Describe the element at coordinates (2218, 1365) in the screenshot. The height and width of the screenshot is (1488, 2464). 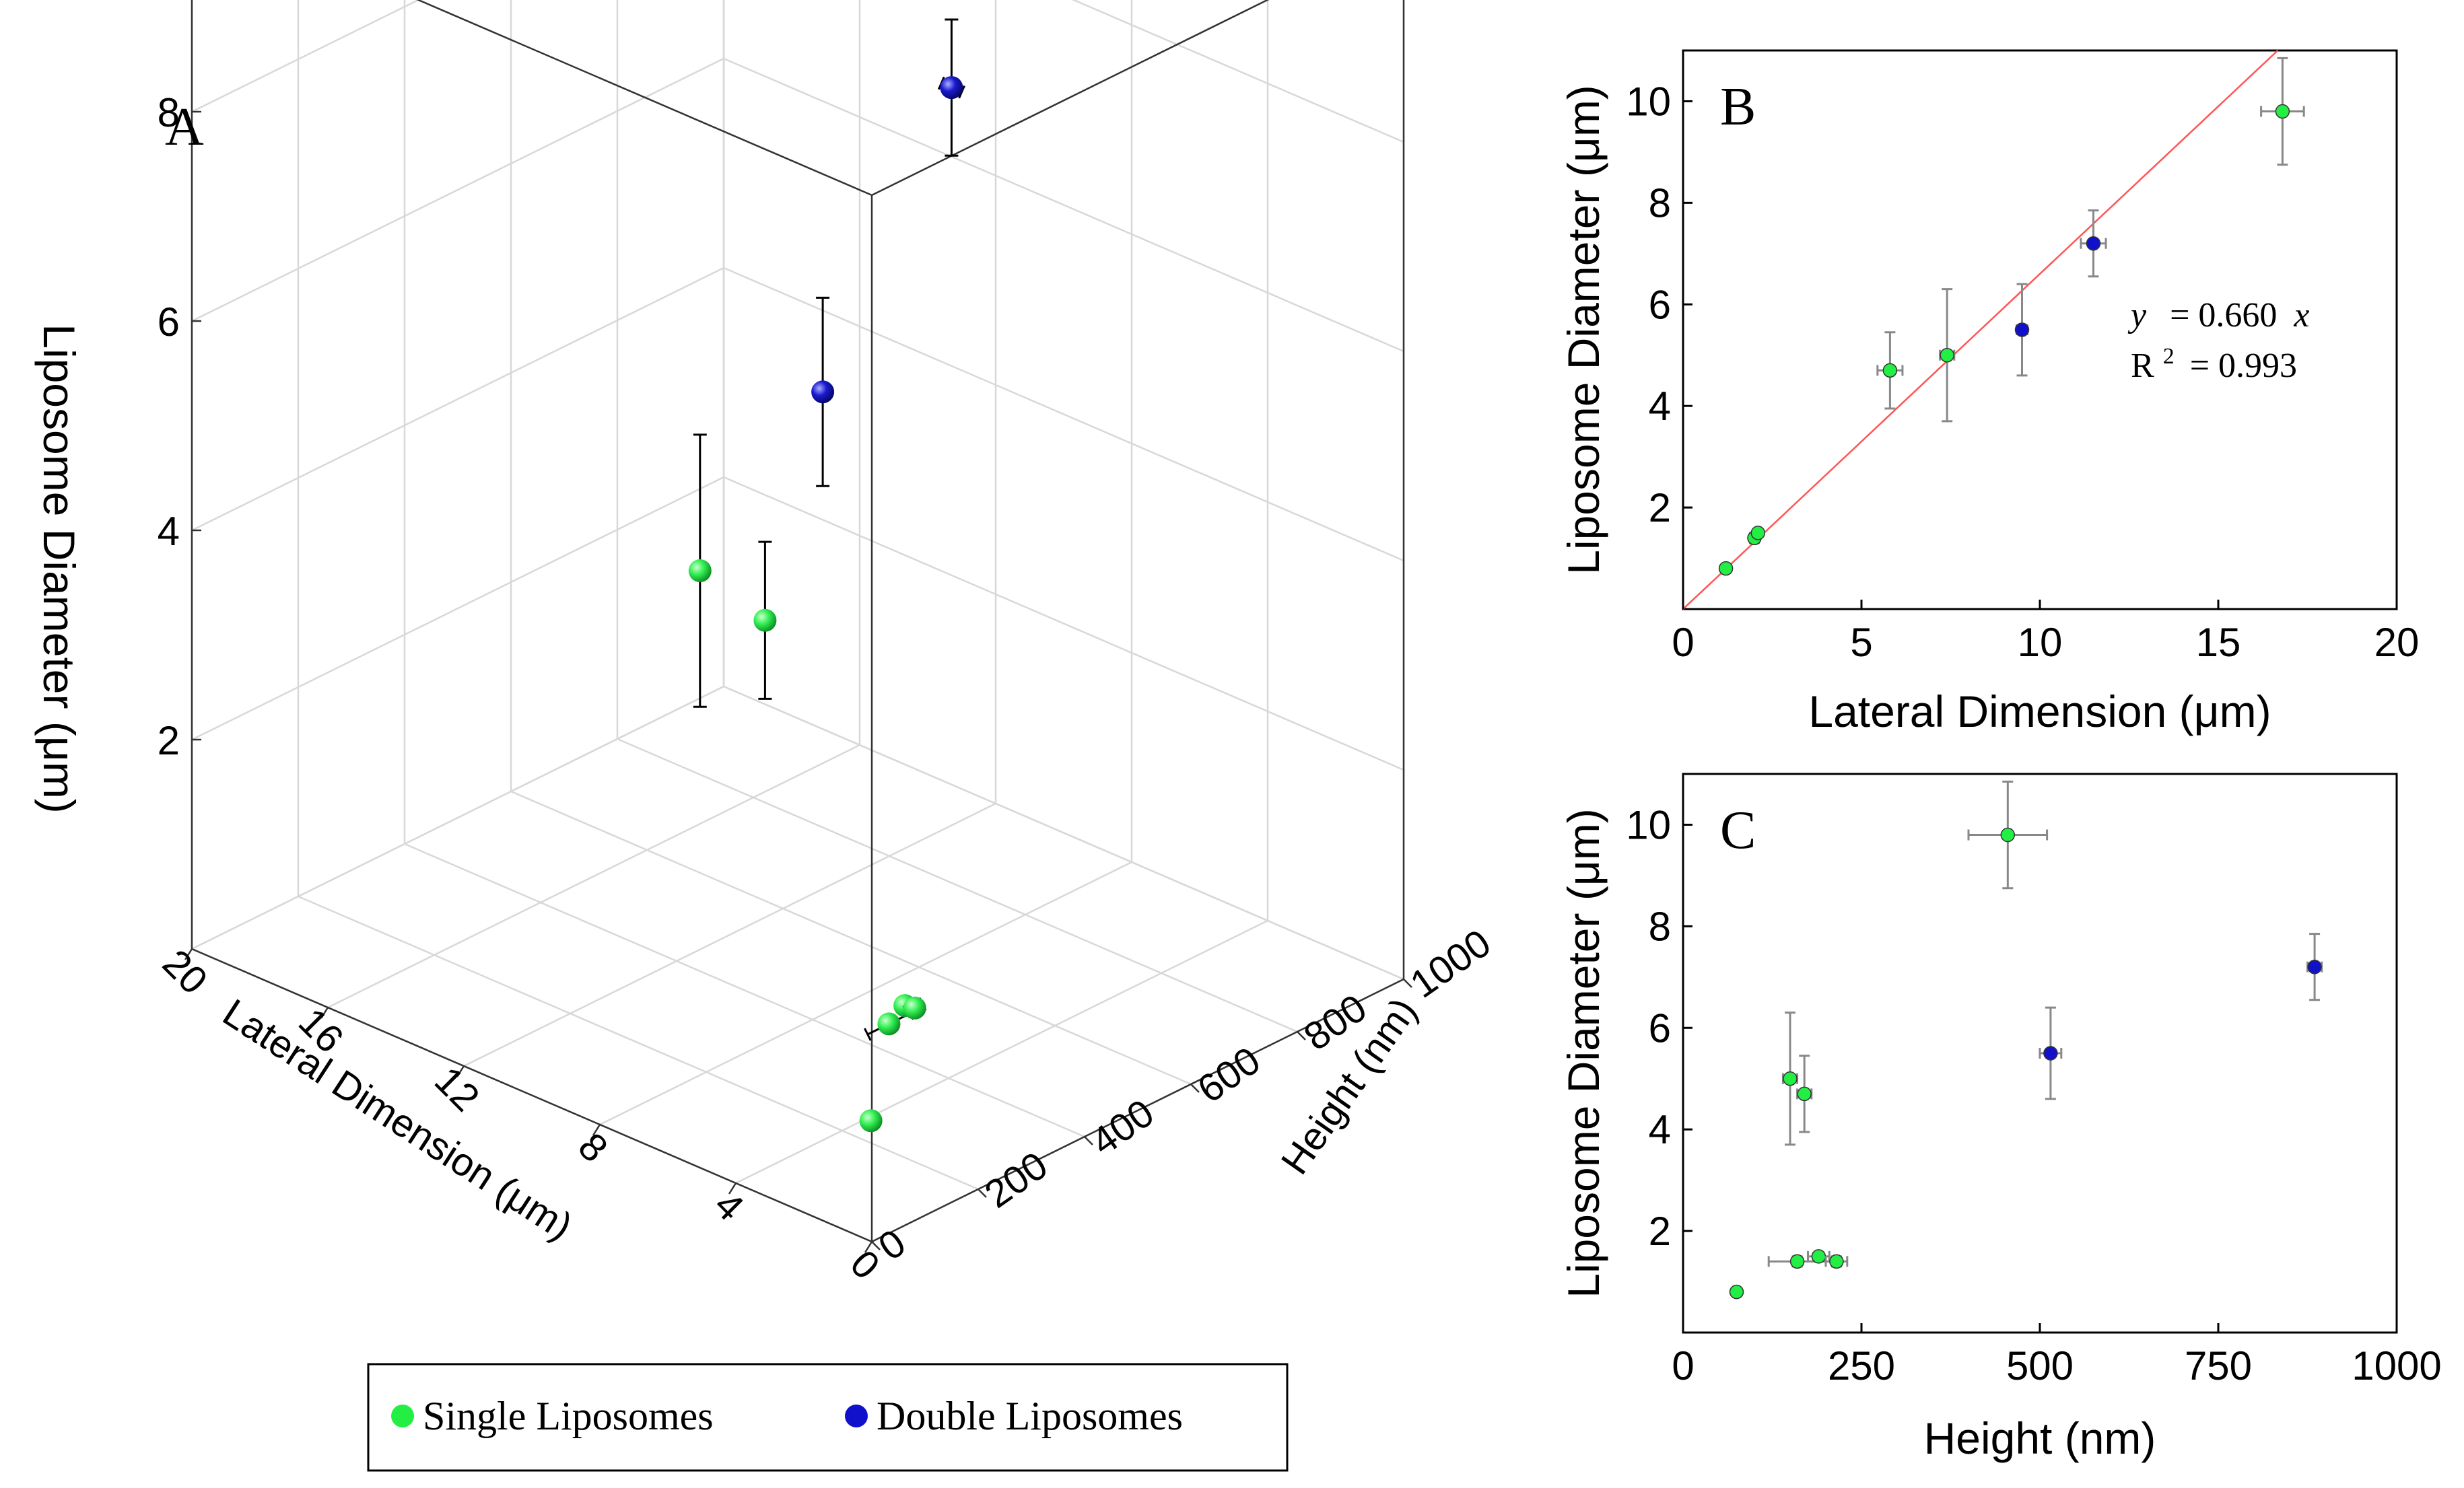
I see `x-tick-label: 750` at that location.